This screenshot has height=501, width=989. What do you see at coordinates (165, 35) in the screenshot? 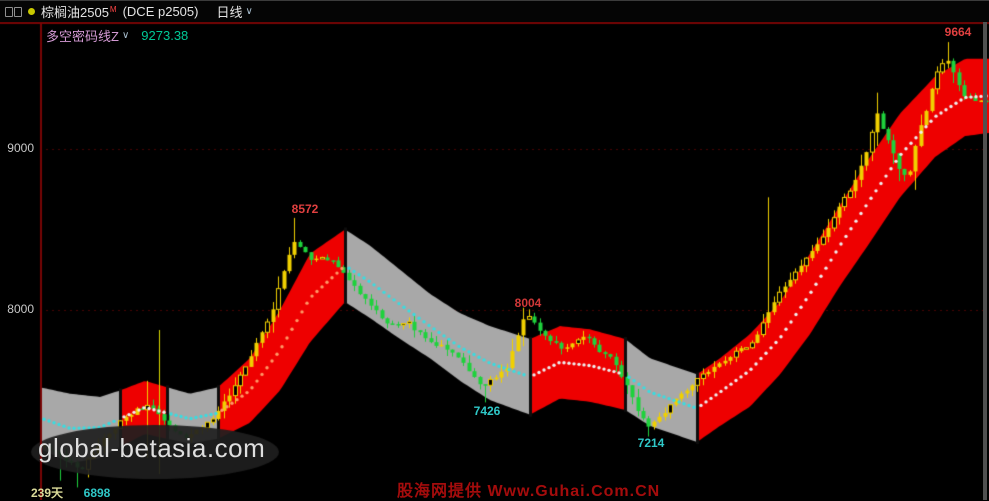
I see `indicator-value: 9273.38` at bounding box center [165, 35].